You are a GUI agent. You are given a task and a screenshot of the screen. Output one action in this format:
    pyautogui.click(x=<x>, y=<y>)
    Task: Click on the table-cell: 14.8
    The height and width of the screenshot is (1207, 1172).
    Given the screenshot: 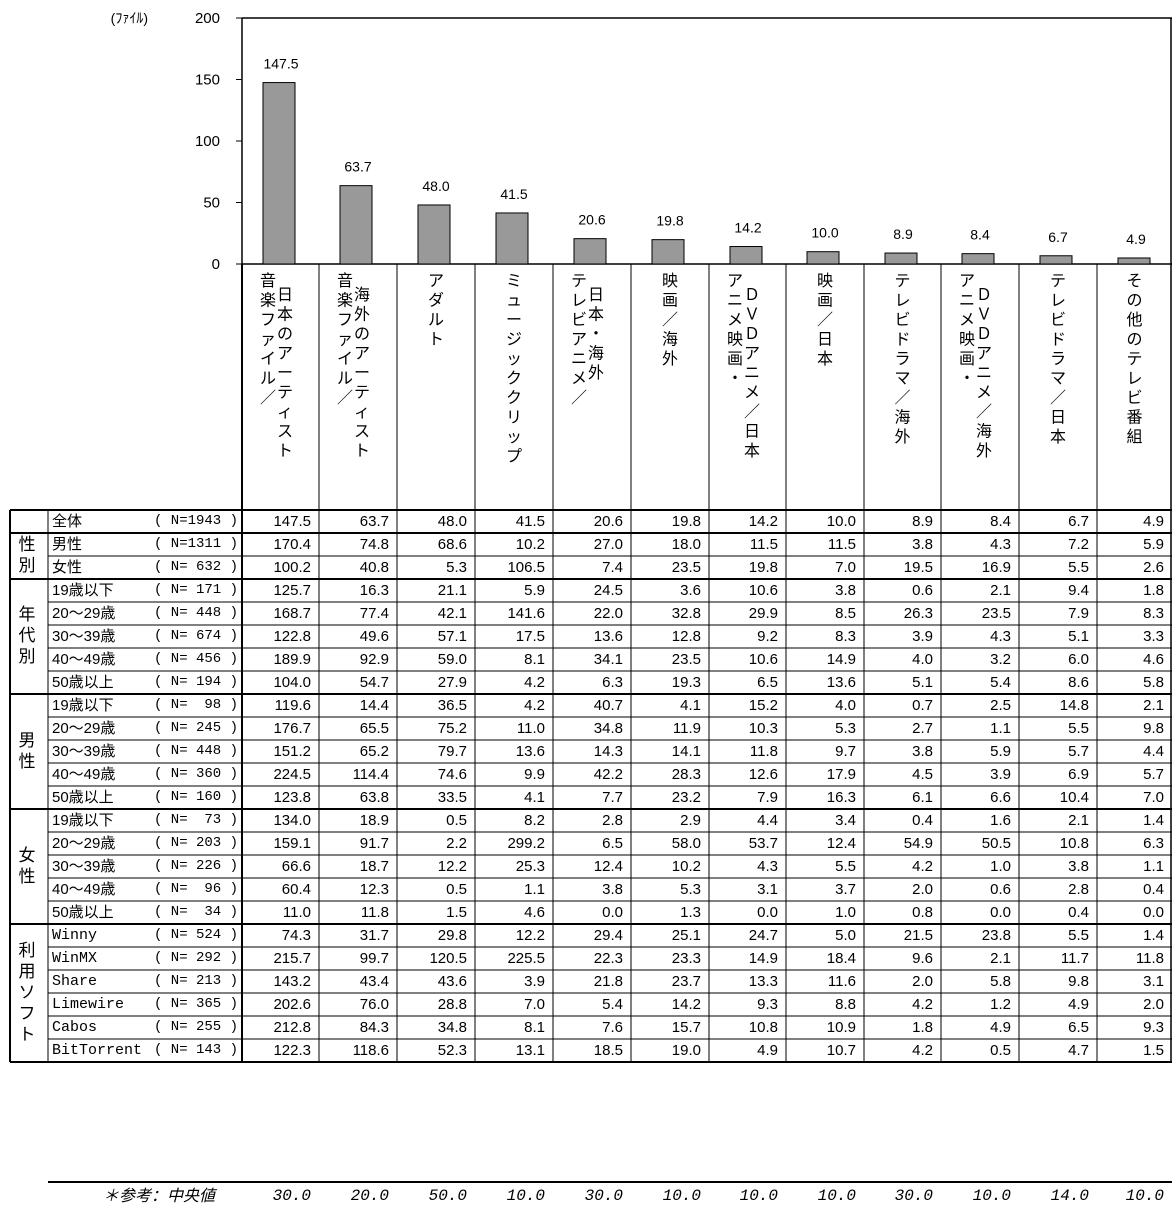 What is the action you would take?
    pyautogui.click(x=1074, y=705)
    